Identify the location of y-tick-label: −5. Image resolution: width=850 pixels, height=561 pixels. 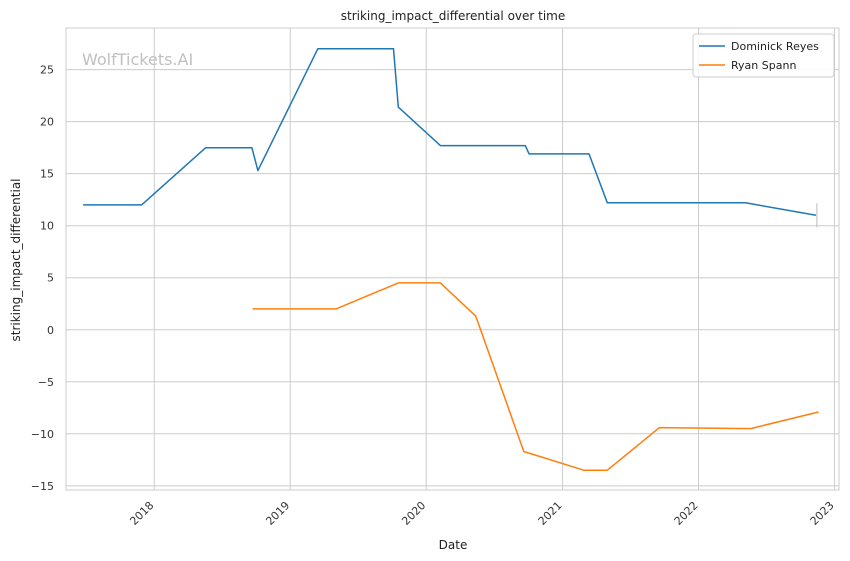
(46, 382).